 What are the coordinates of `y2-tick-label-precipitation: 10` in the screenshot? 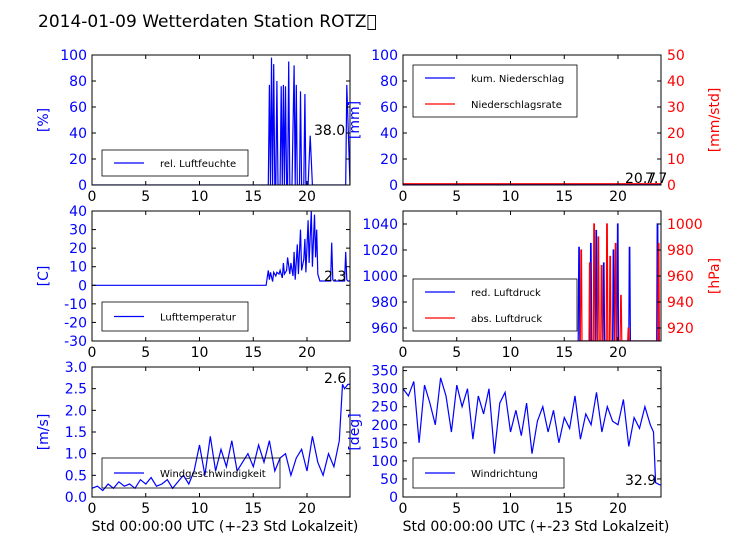 It's located at (676, 160).